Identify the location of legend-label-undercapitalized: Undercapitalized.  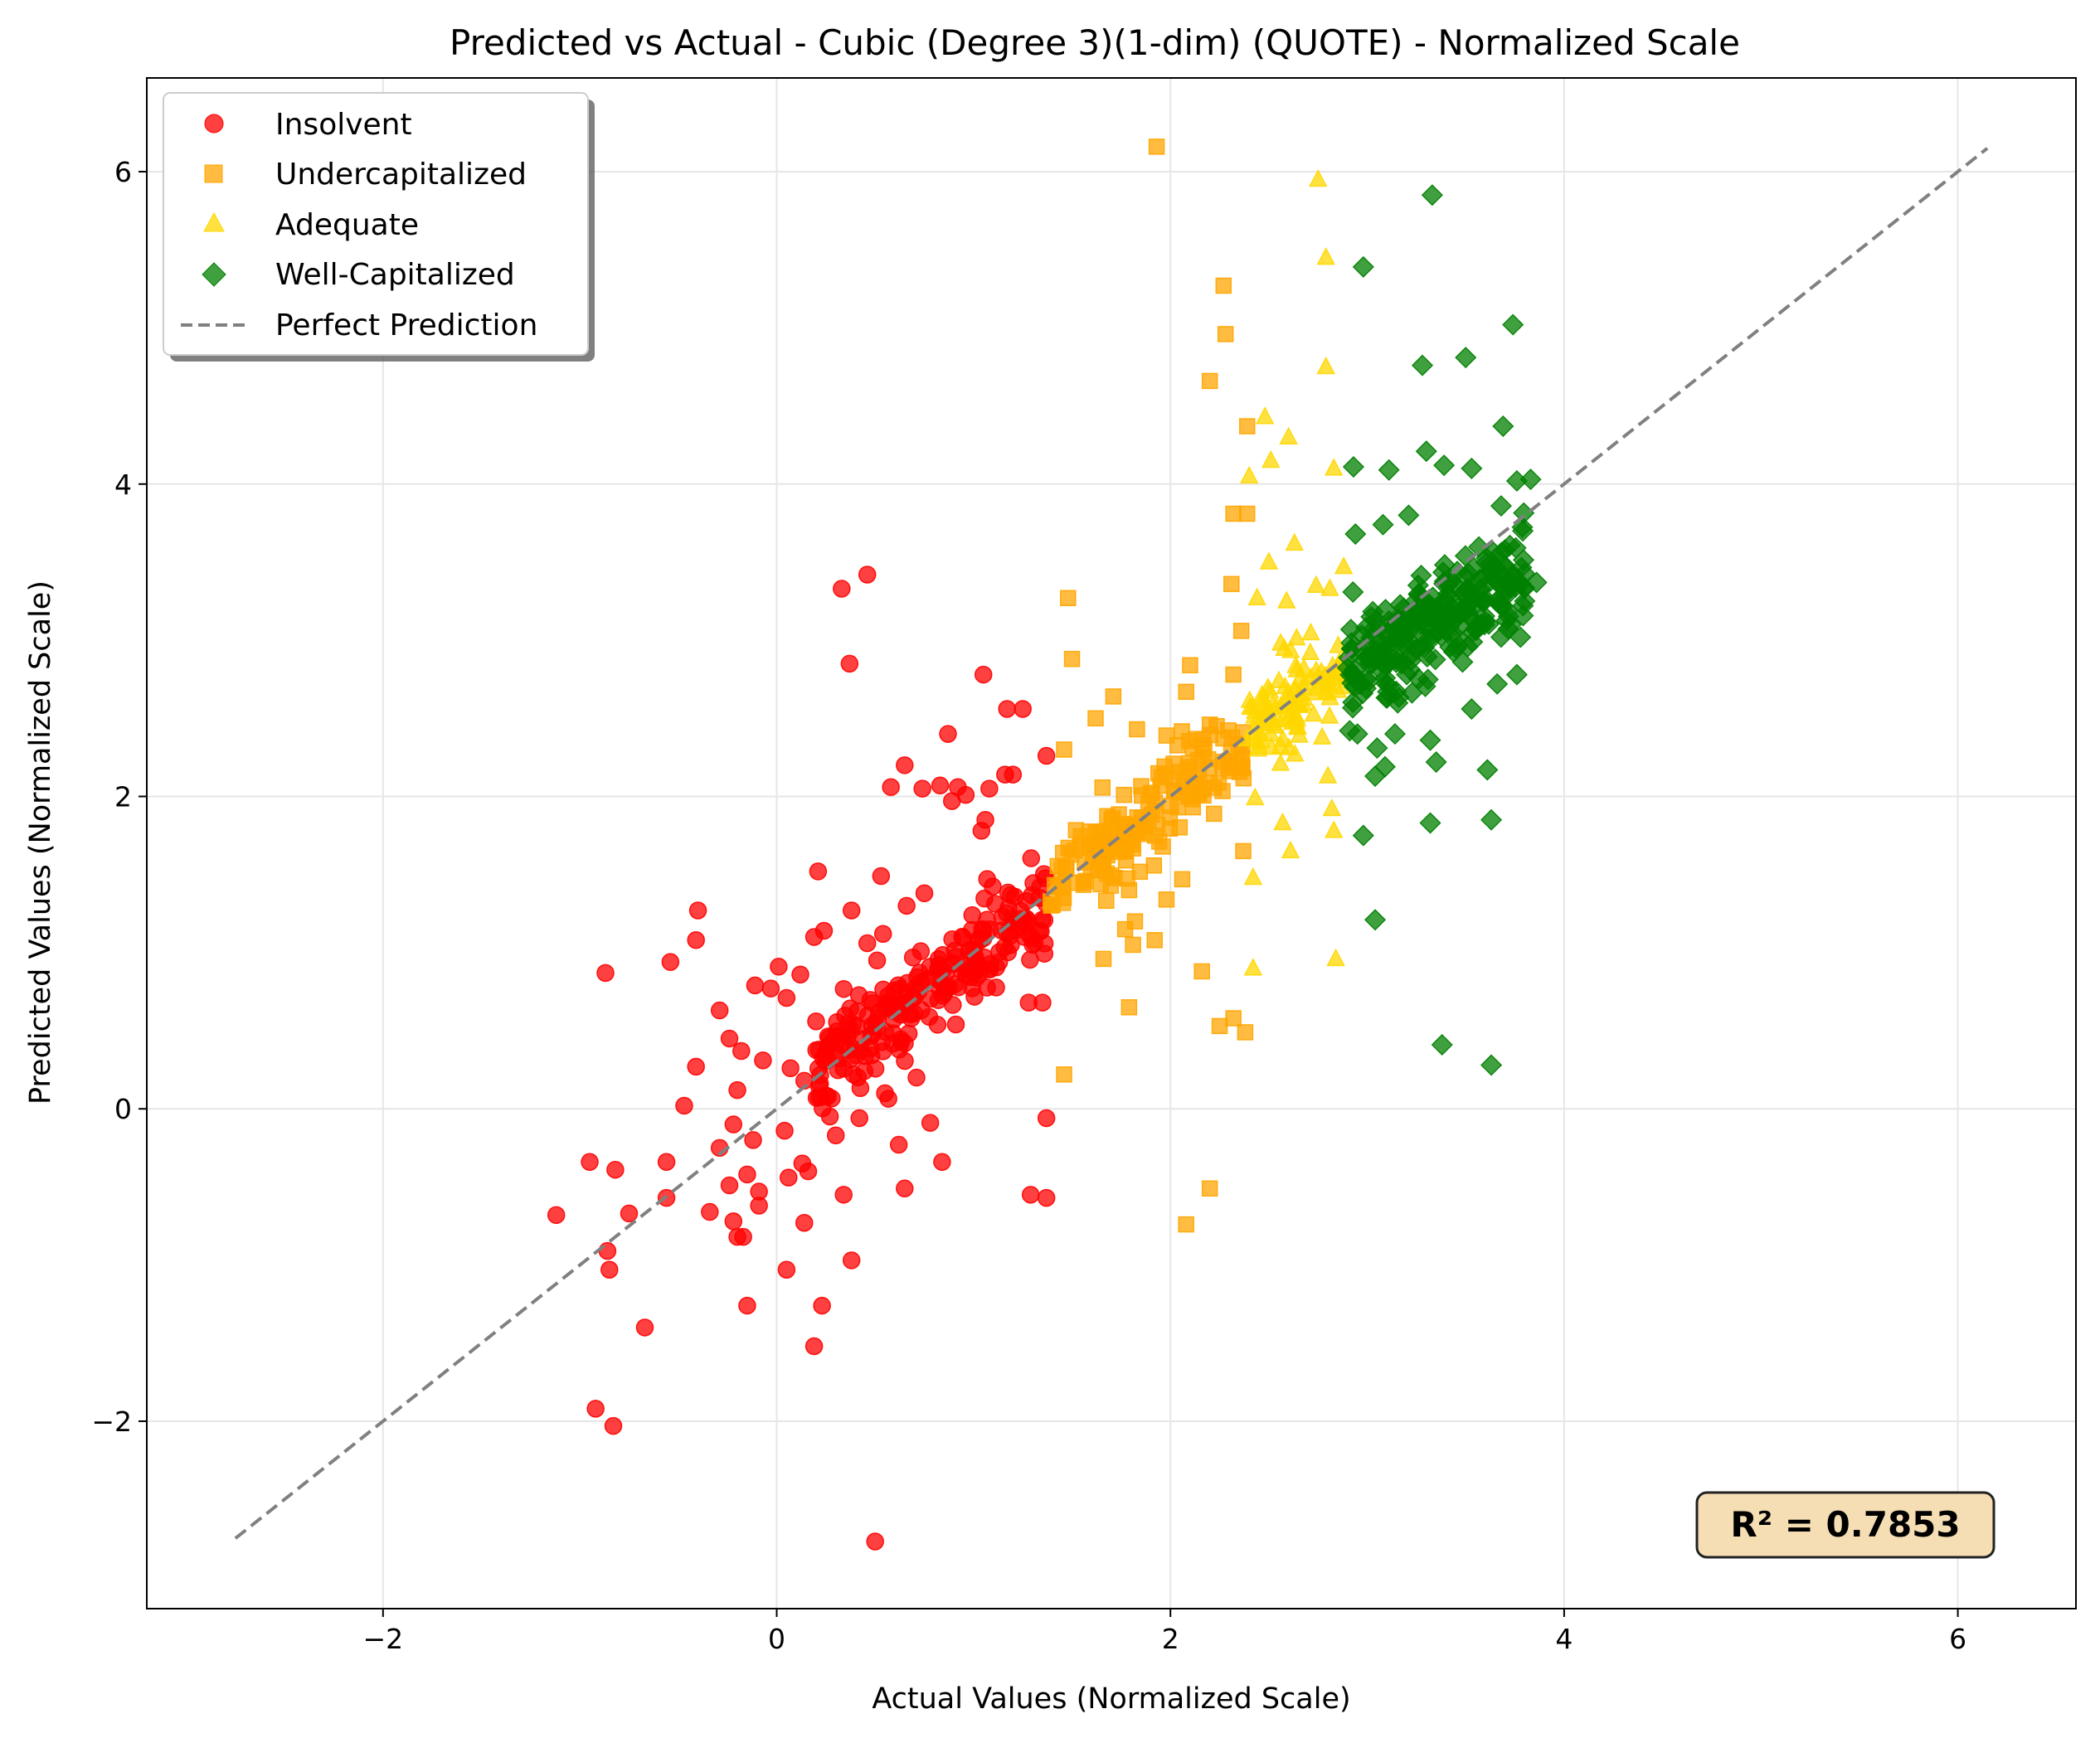
(401, 175).